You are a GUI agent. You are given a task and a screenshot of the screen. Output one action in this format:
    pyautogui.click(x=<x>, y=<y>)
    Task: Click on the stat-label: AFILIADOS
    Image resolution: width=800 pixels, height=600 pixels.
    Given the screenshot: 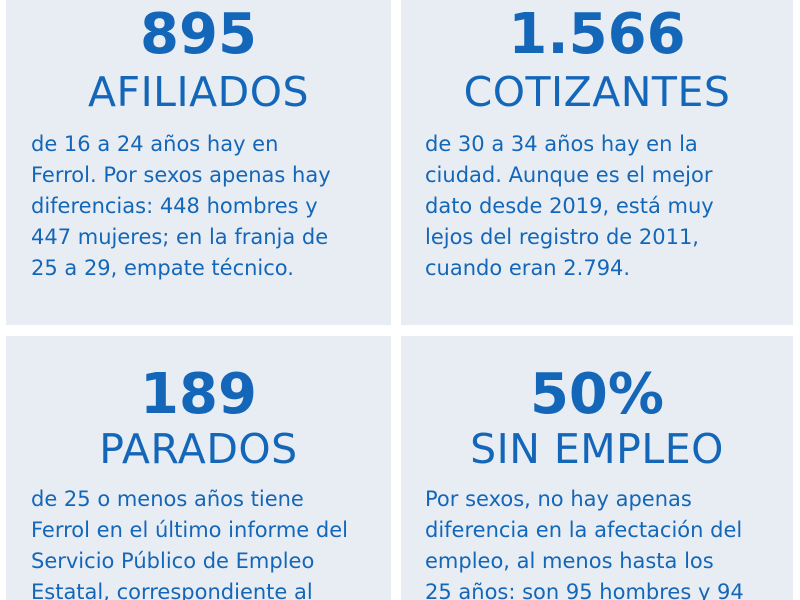 What is the action you would take?
    pyautogui.click(x=198, y=92)
    